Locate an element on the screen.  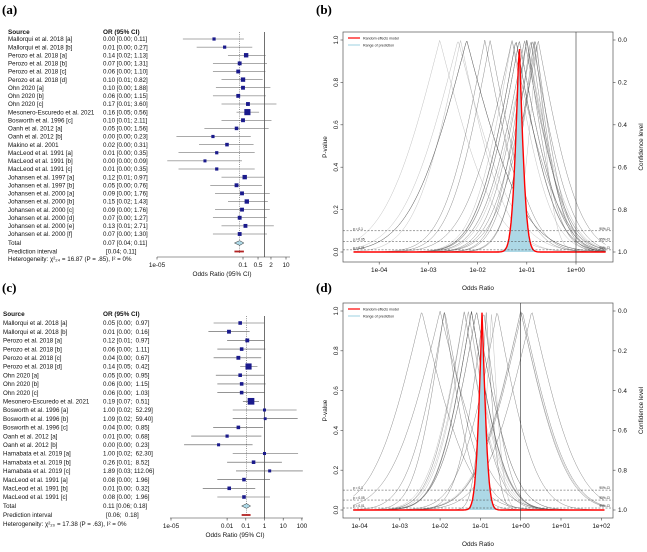
prediction-label: Prediction interval is located at coordinates (32, 252).